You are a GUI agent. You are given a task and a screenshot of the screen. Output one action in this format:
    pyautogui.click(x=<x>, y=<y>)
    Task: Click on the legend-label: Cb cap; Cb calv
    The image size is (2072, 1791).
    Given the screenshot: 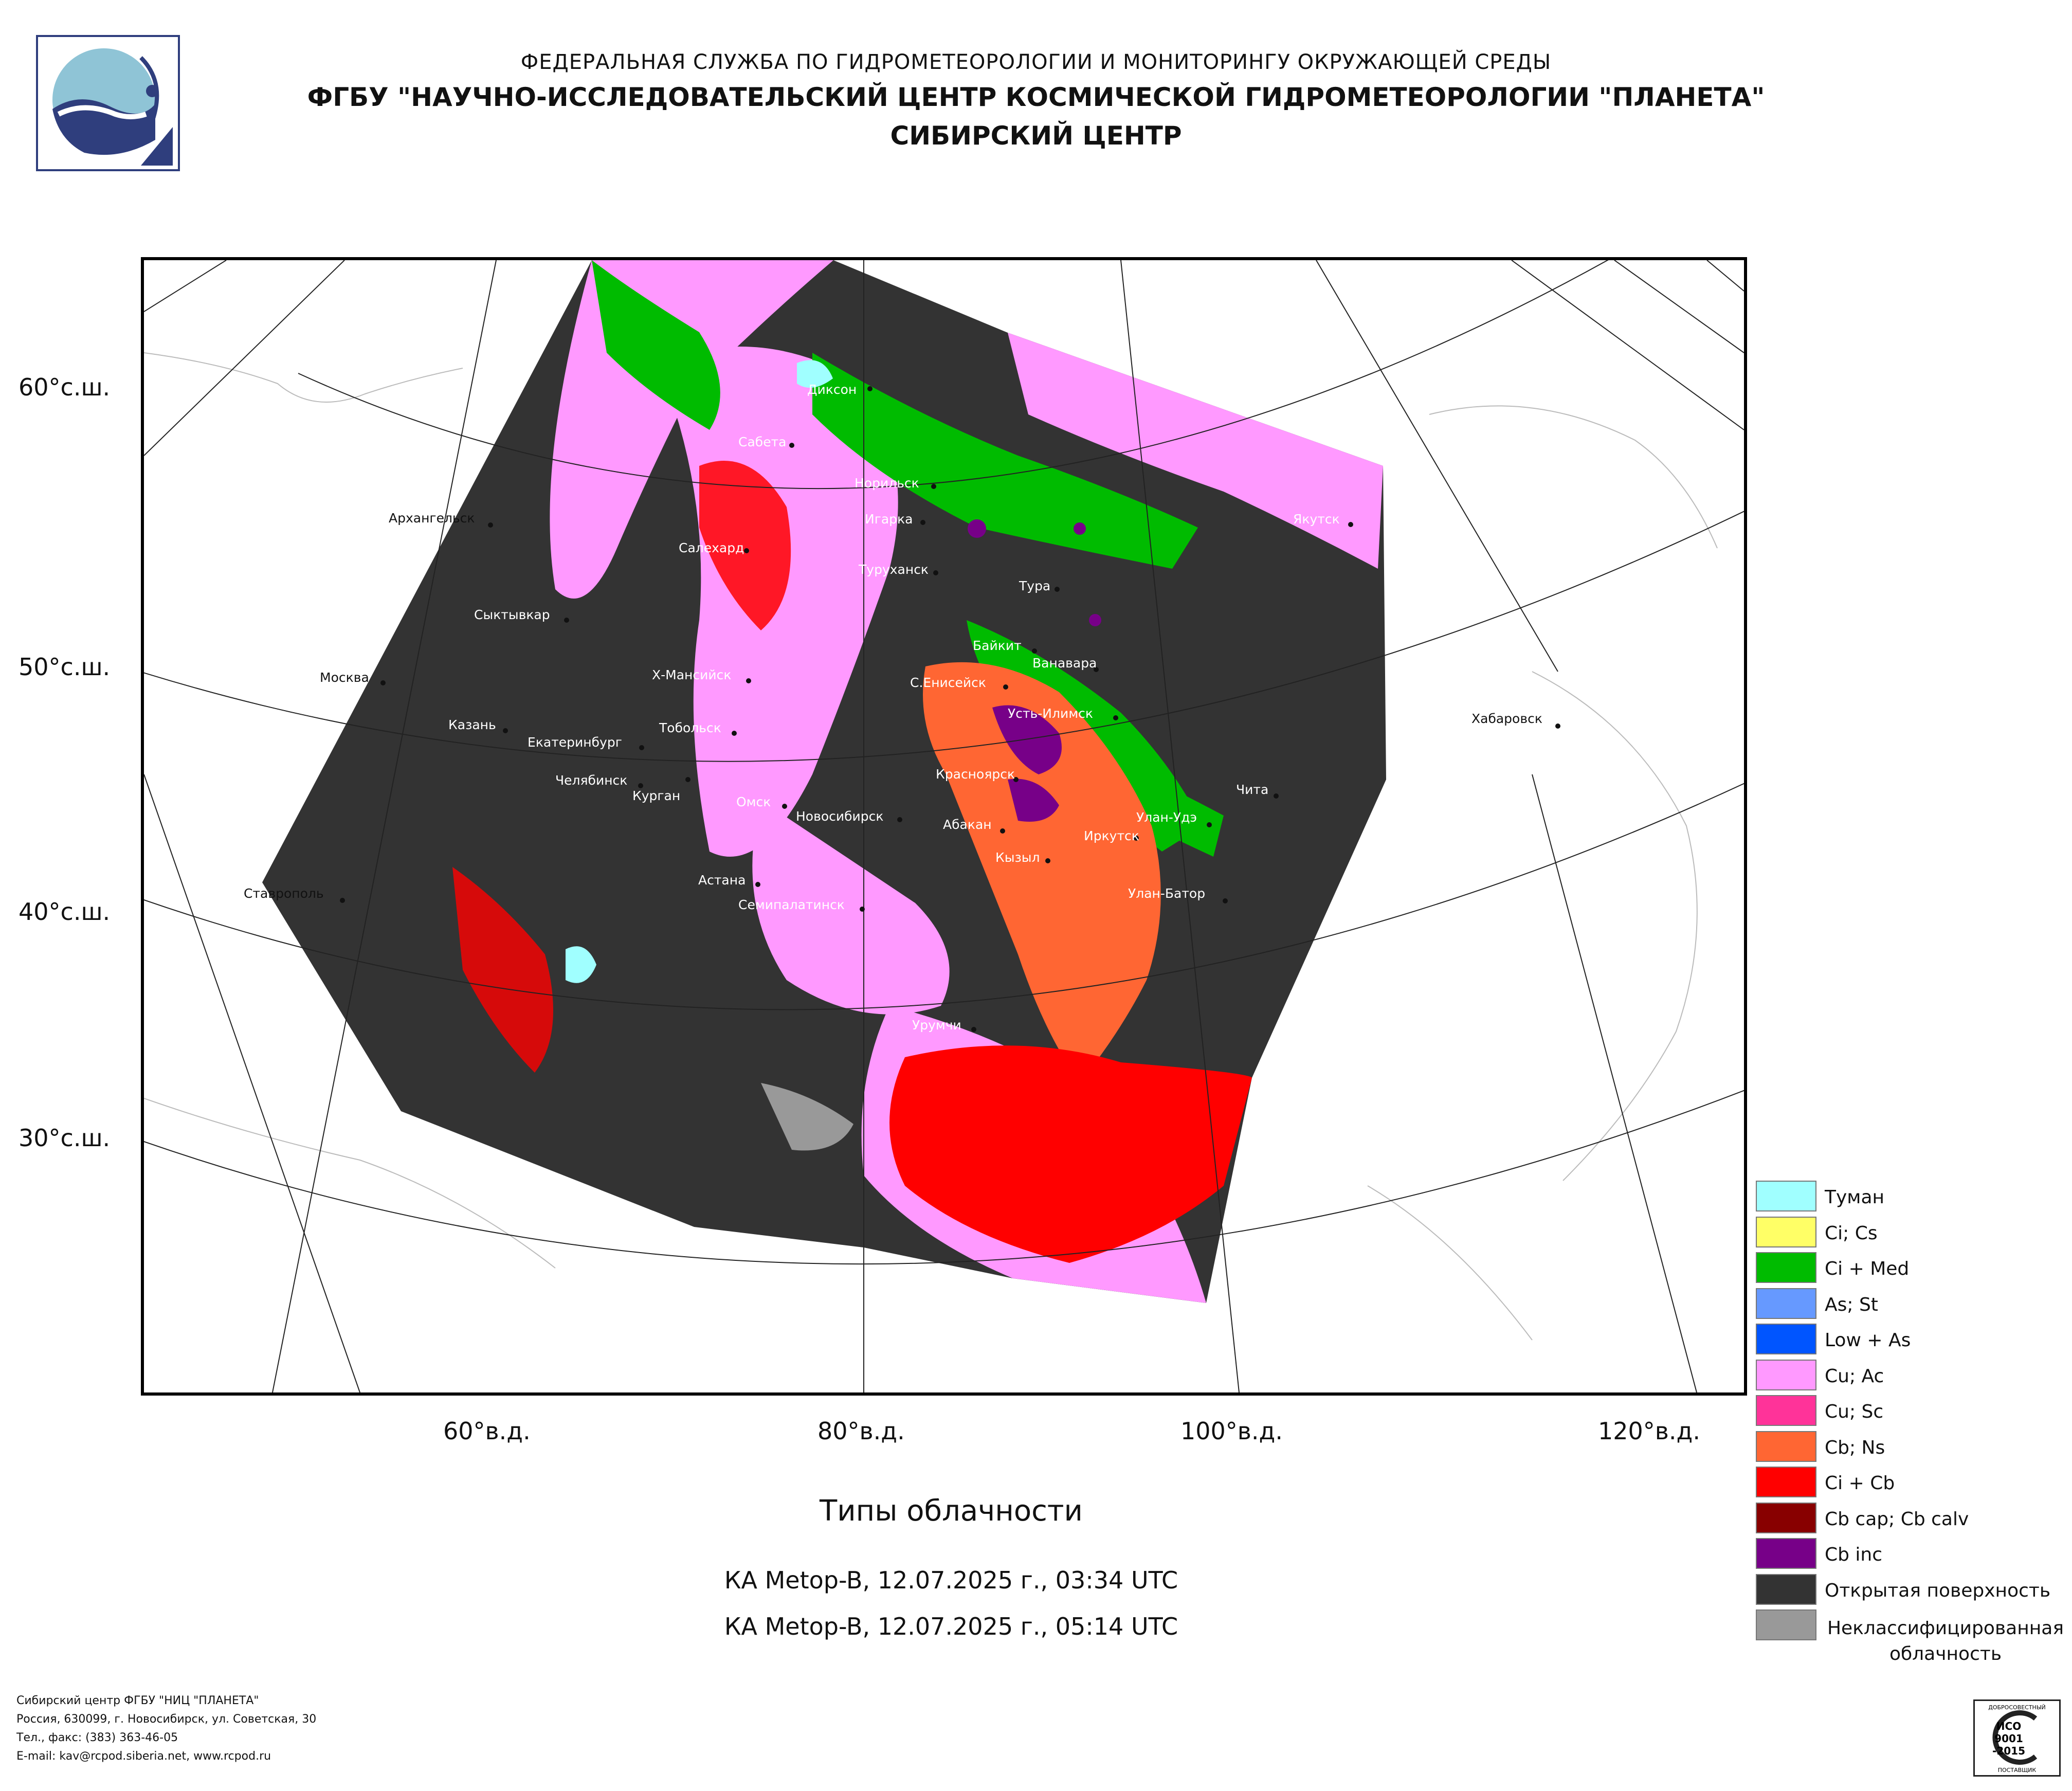 What is the action you would take?
    pyautogui.click(x=1897, y=1519)
    